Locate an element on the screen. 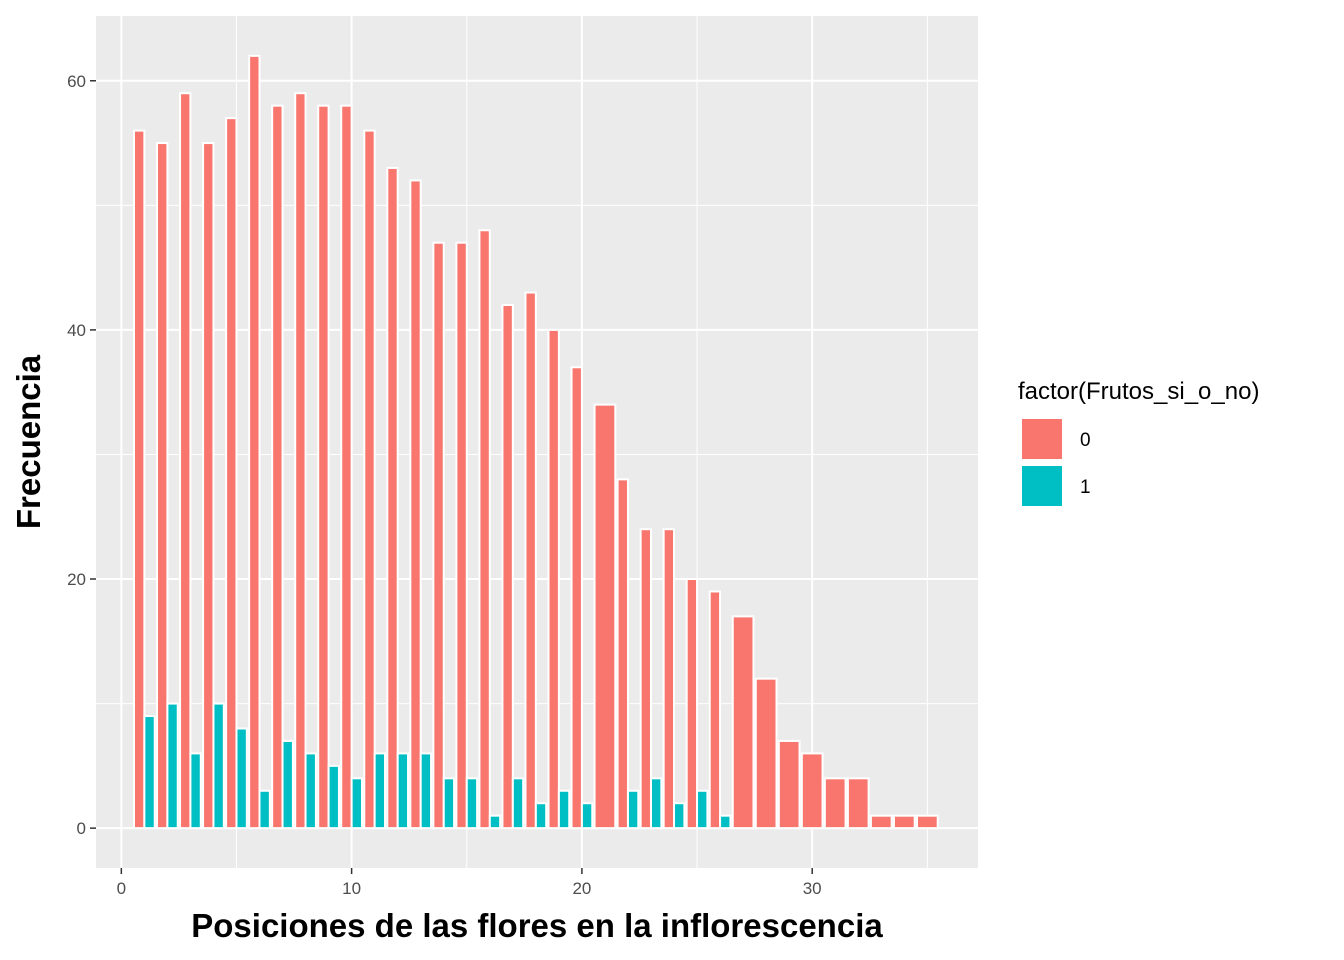 Image resolution: width=1344 pixels, height=960 pixels. bar-0-x34 is located at coordinates (904, 822).